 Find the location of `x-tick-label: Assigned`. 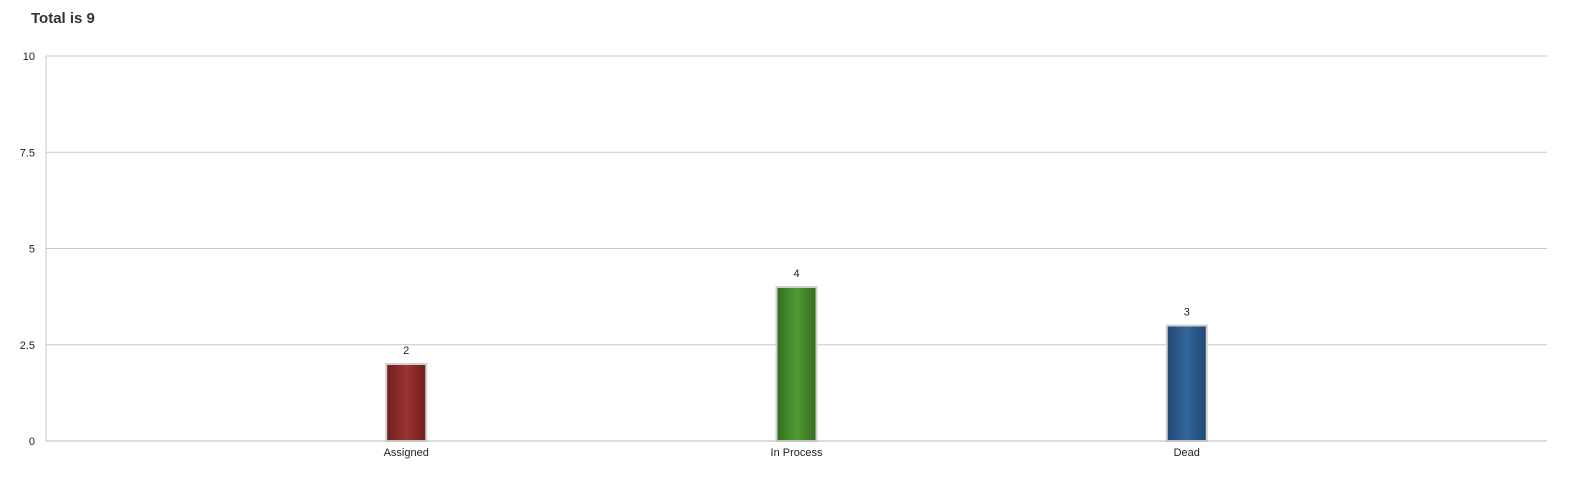

x-tick-label: Assigned is located at coordinates (406, 453).